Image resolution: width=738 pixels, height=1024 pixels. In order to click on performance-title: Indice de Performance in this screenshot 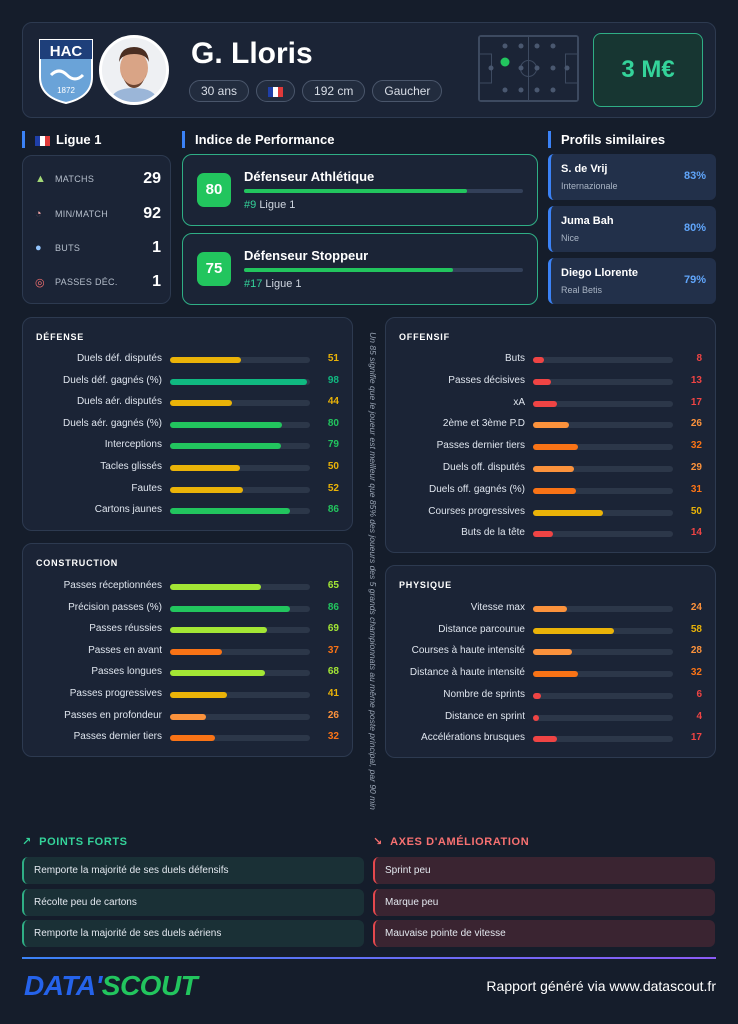, I will do `click(258, 139)`.